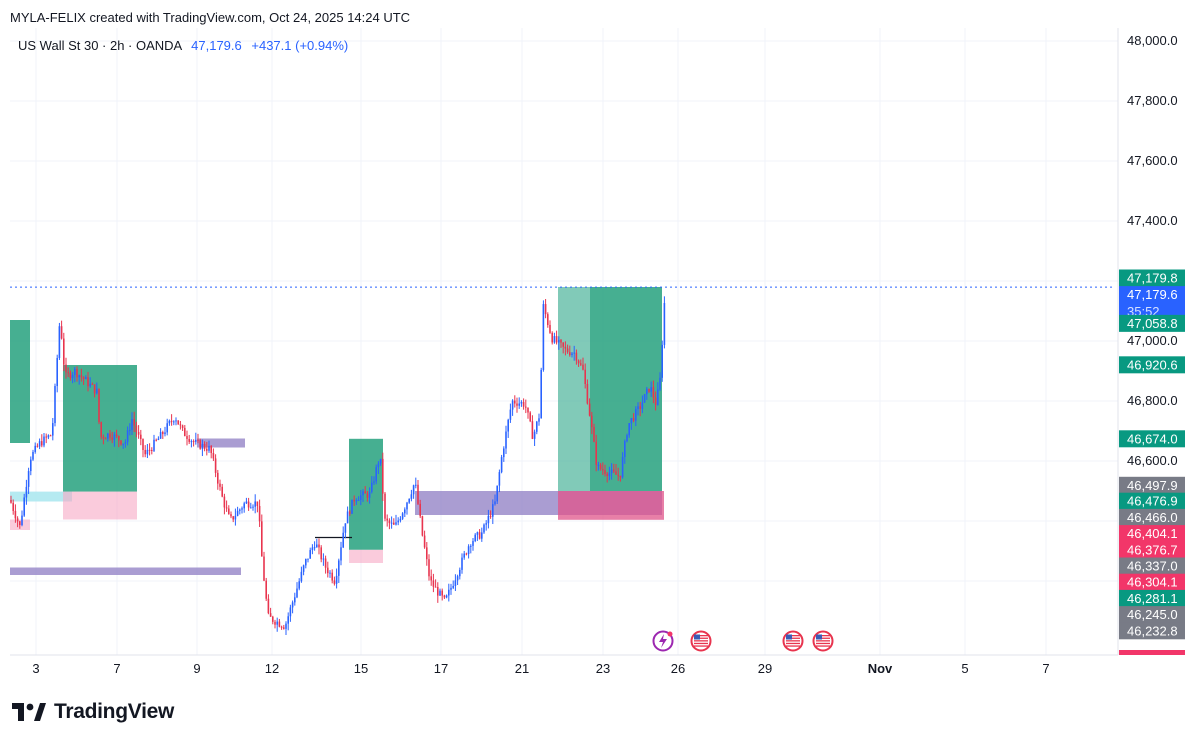  Describe the element at coordinates (1152, 549) in the screenshot. I see `price-label-text: 46,376.7` at that location.